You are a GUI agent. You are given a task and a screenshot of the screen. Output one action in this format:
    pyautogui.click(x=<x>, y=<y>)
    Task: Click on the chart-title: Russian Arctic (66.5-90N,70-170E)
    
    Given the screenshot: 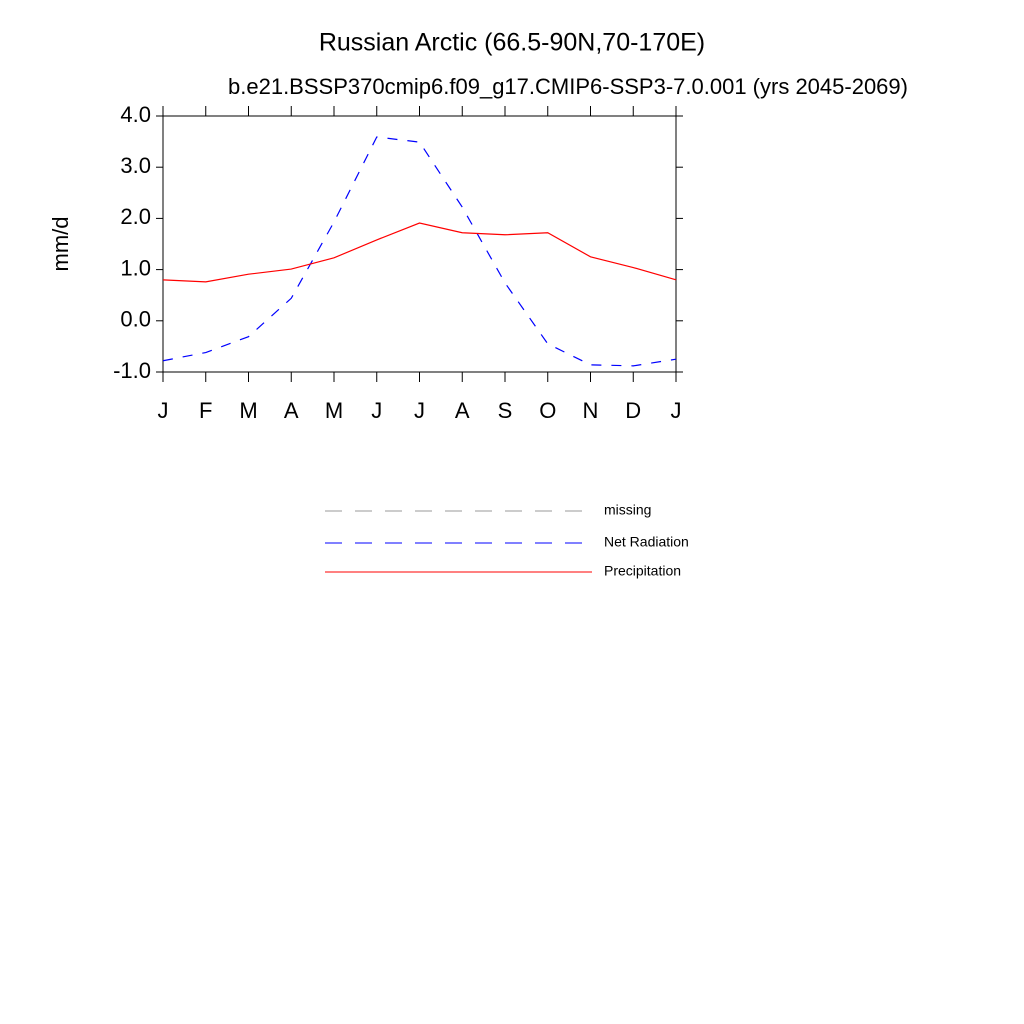 What is the action you would take?
    pyautogui.click(x=512, y=43)
    